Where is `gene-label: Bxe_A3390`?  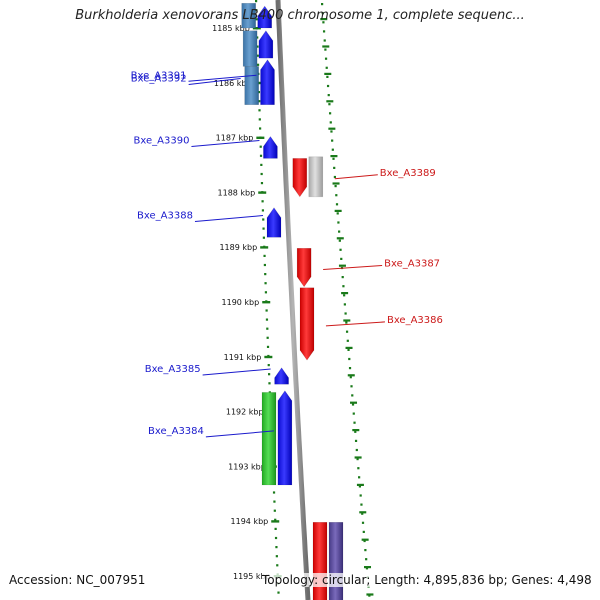 gene-label: Bxe_A3390 is located at coordinates (162, 140).